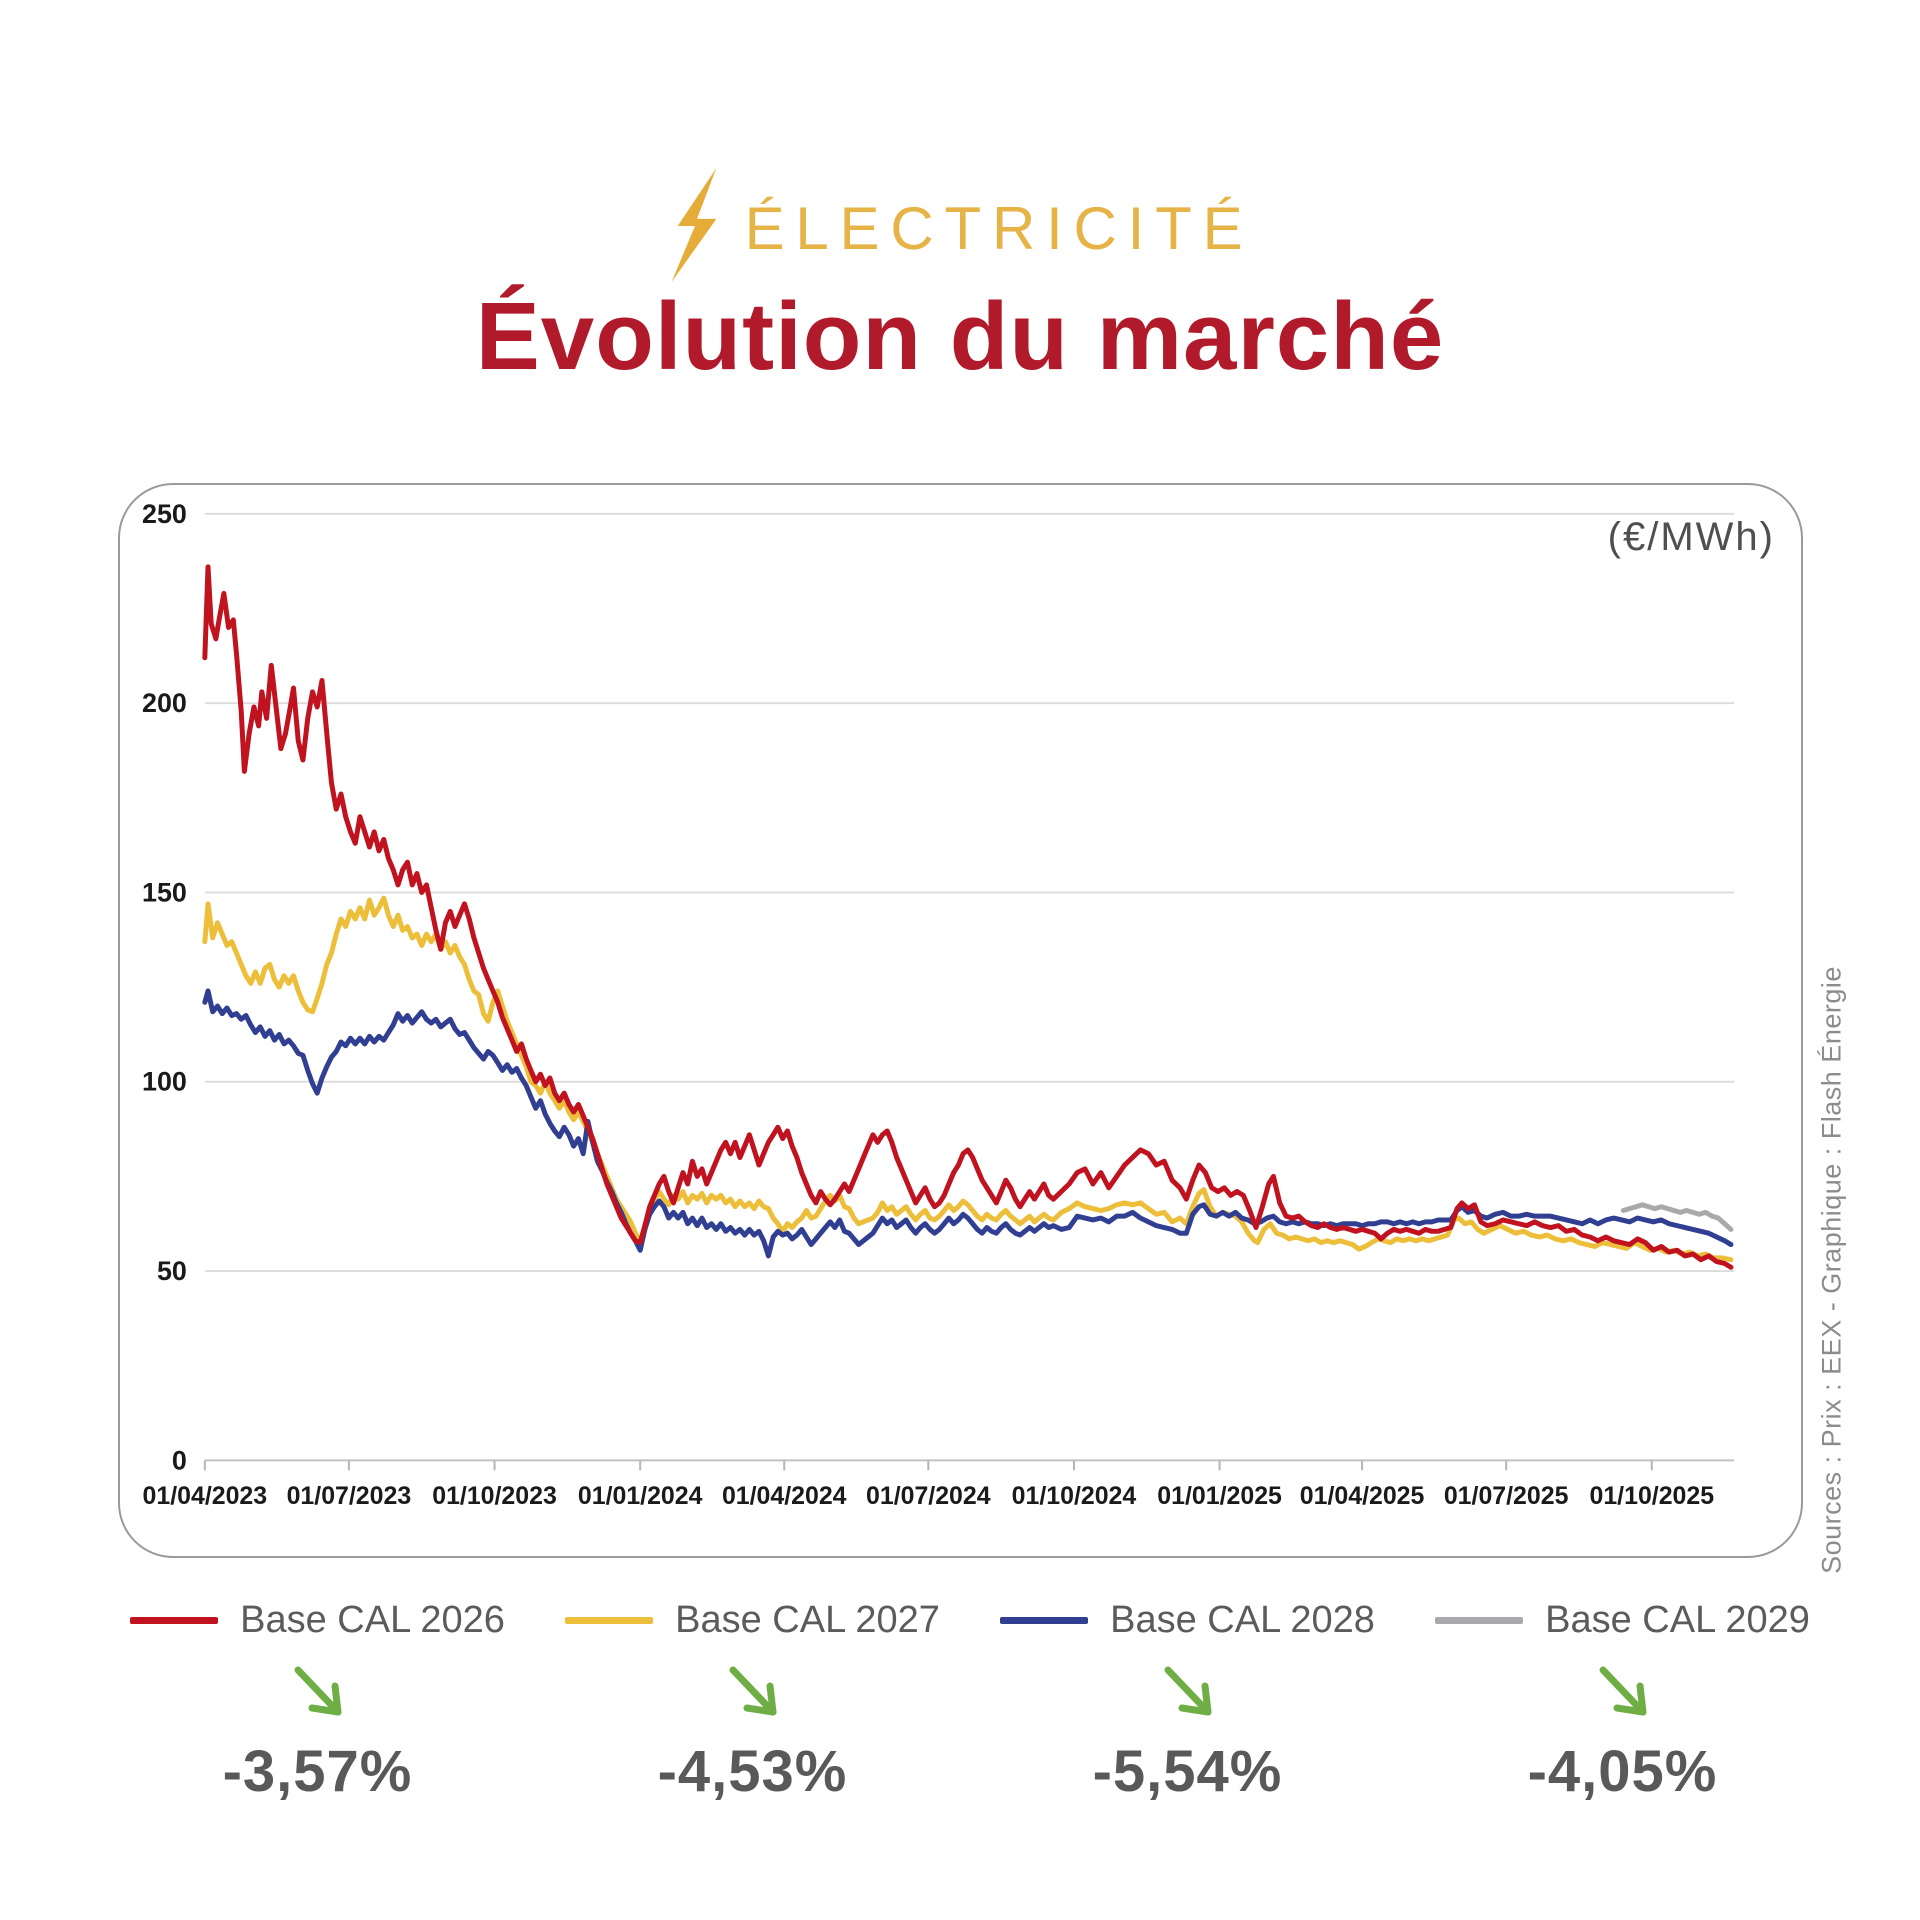  I want to click on svg-text: 100, so click(164, 1082).